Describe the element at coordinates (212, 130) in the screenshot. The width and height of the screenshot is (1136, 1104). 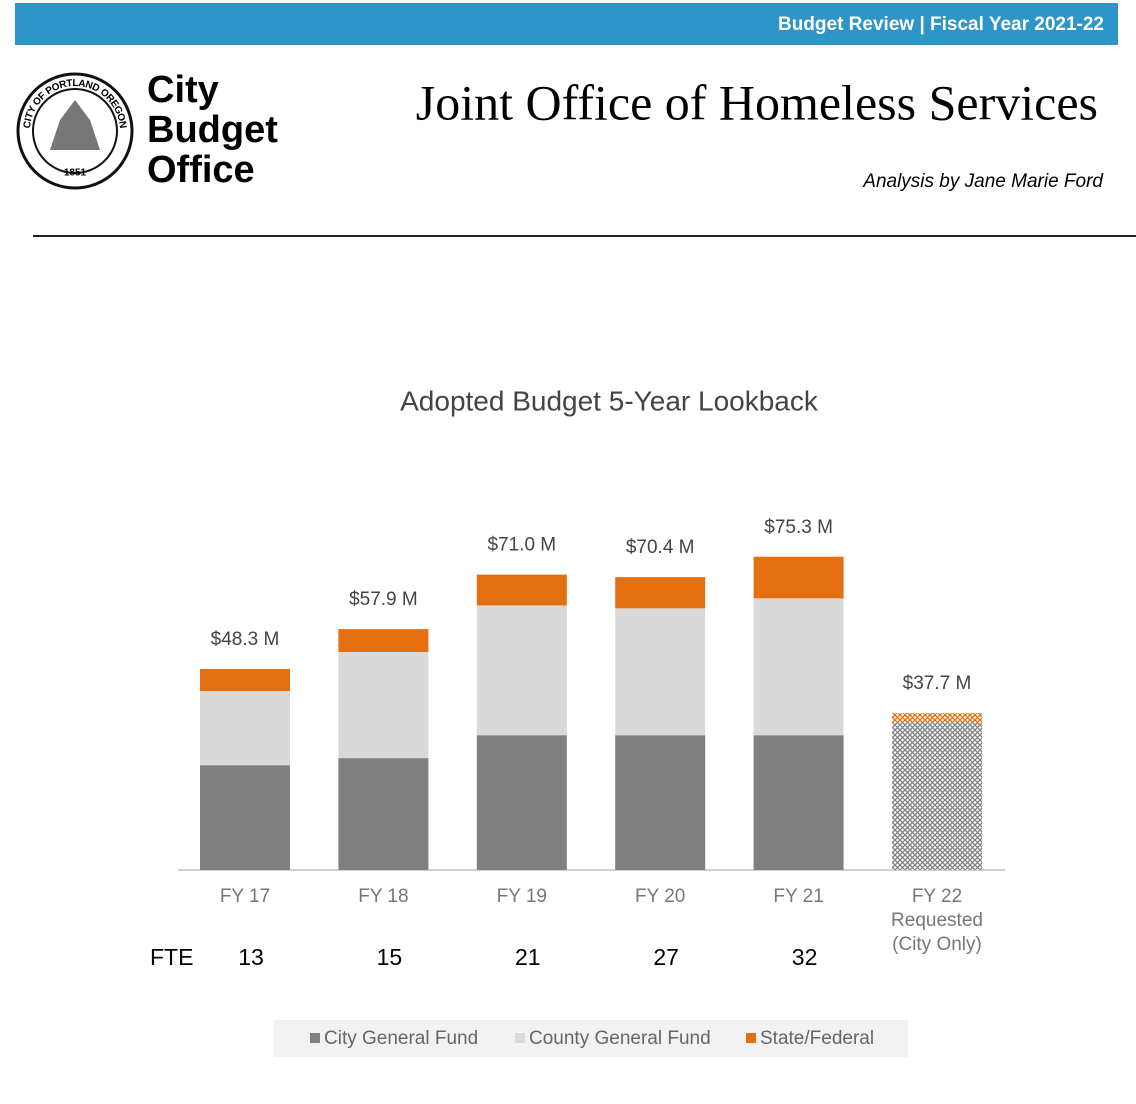
I see `office-line: Budget` at that location.